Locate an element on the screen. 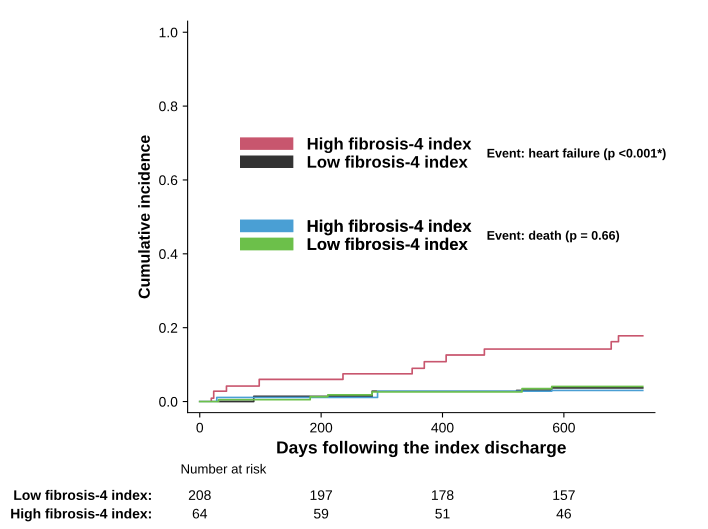 The width and height of the screenshot is (708, 529). annotation: Event: death (p = 0.66) is located at coordinates (554, 236).